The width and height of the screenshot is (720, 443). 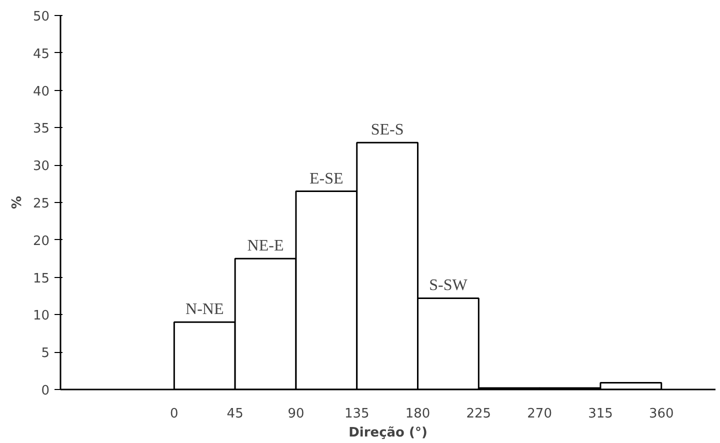 What do you see at coordinates (388, 433) in the screenshot?
I see `x-axis-title: Direção (°)` at bounding box center [388, 433].